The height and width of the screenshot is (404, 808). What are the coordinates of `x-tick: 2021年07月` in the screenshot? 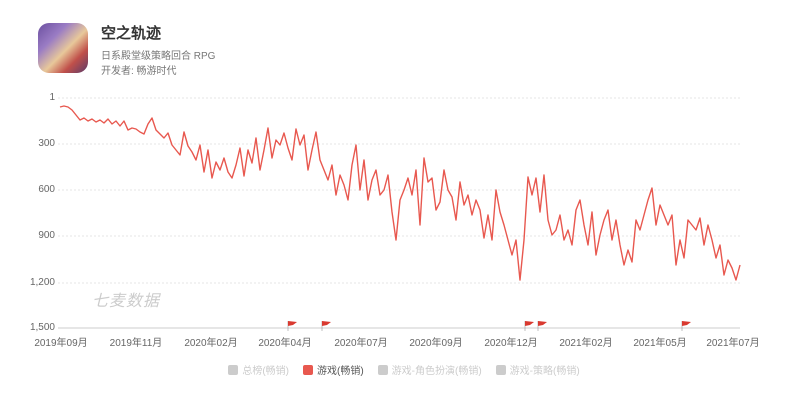 It's located at (733, 343).